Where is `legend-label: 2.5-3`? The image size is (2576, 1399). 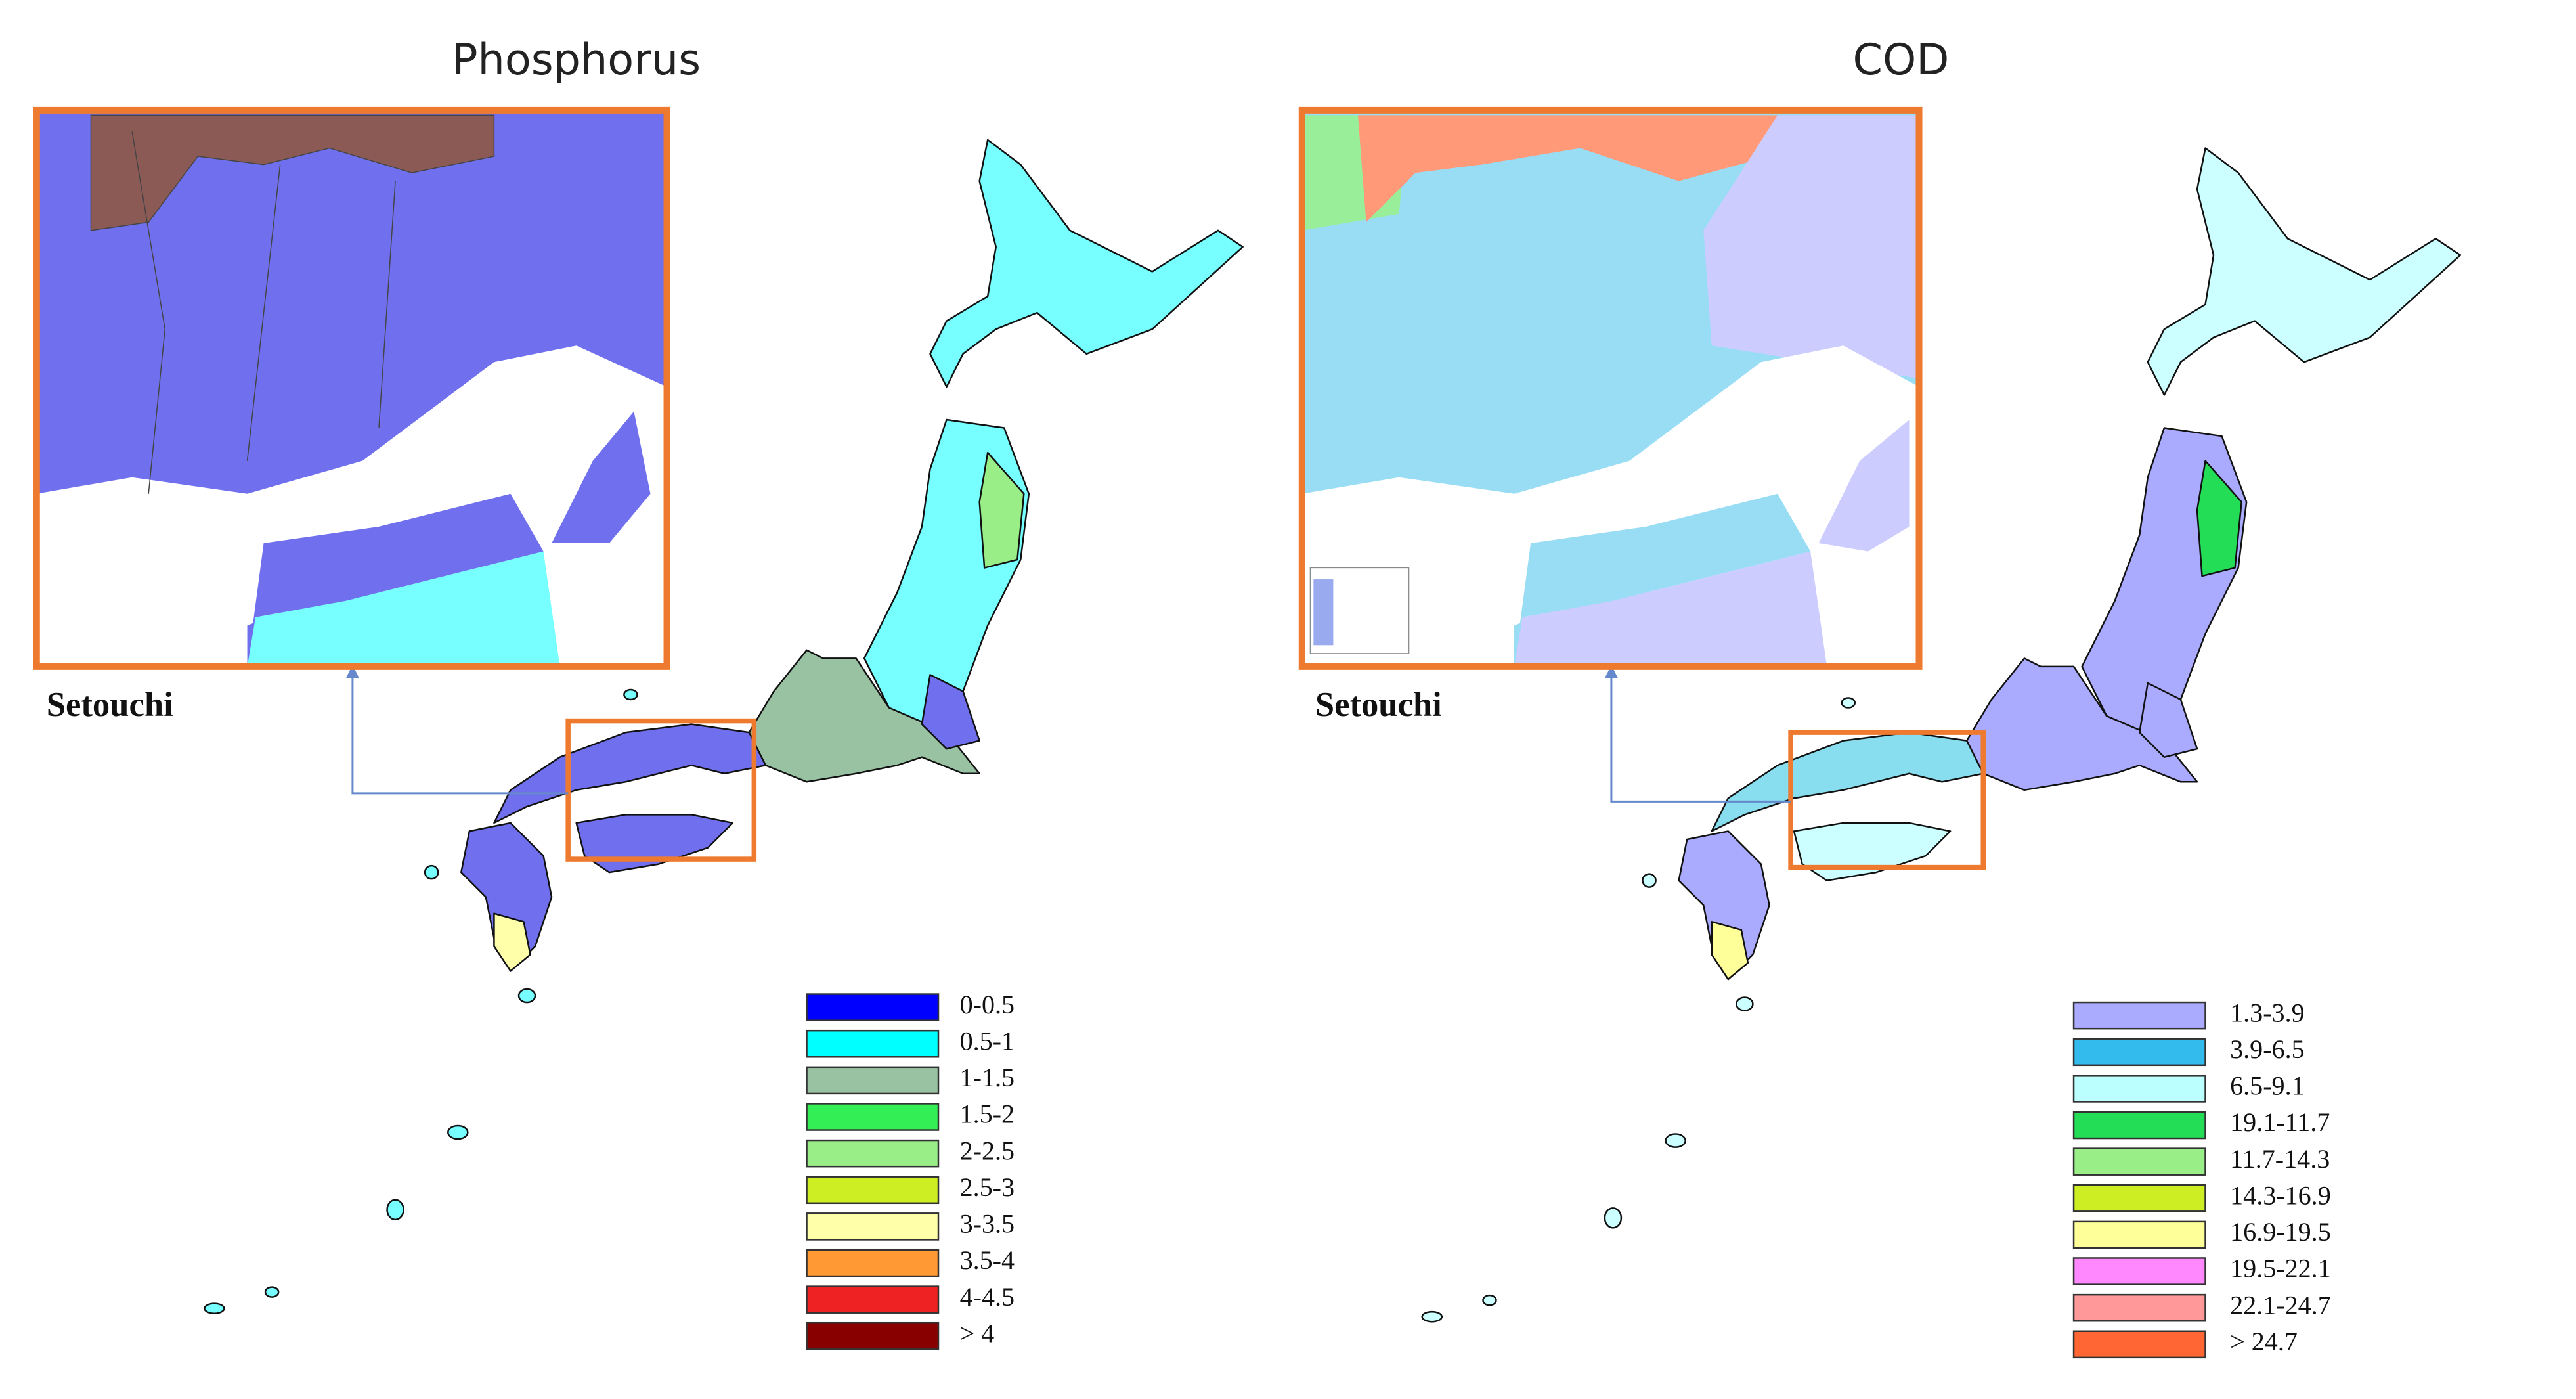 legend-label: 2.5-3 is located at coordinates (987, 1187).